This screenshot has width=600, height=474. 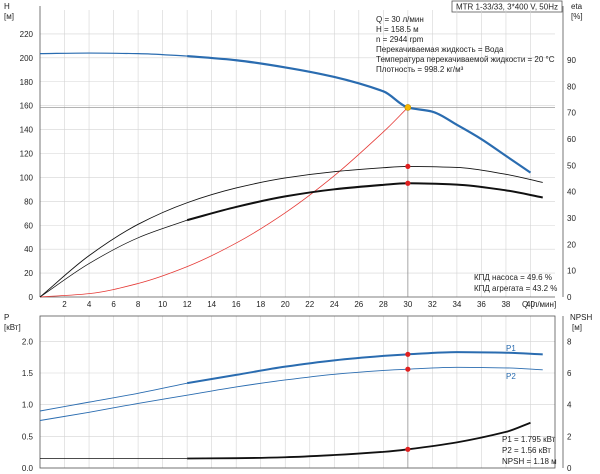 I want to click on npsh-tick-label: 6, so click(x=569, y=373).